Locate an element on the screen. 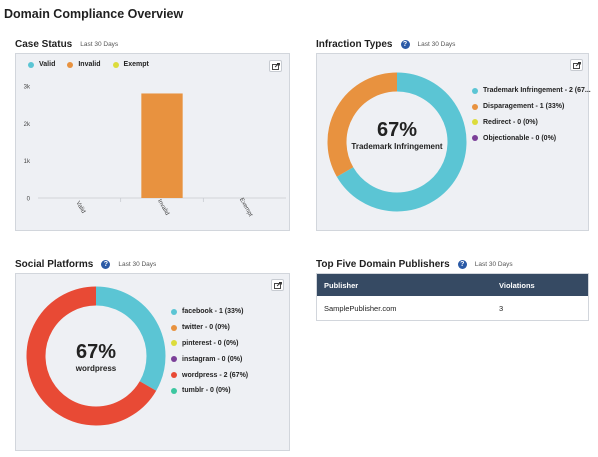 Image resolution: width=598 pixels, height=457 pixels. legend-item: twitter - 0 (0%) is located at coordinates (209, 328).